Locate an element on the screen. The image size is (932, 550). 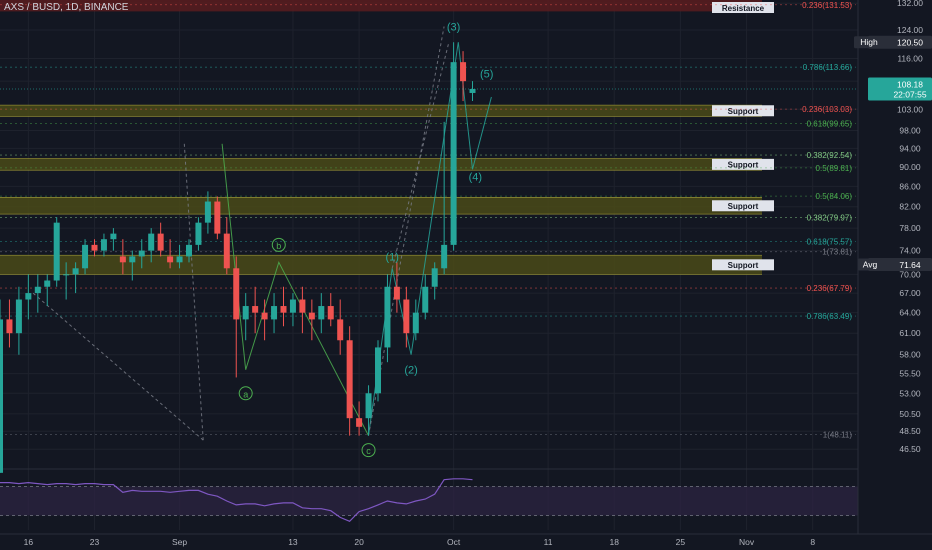
fib-label: 1(73.81) is located at coordinates (837, 252).